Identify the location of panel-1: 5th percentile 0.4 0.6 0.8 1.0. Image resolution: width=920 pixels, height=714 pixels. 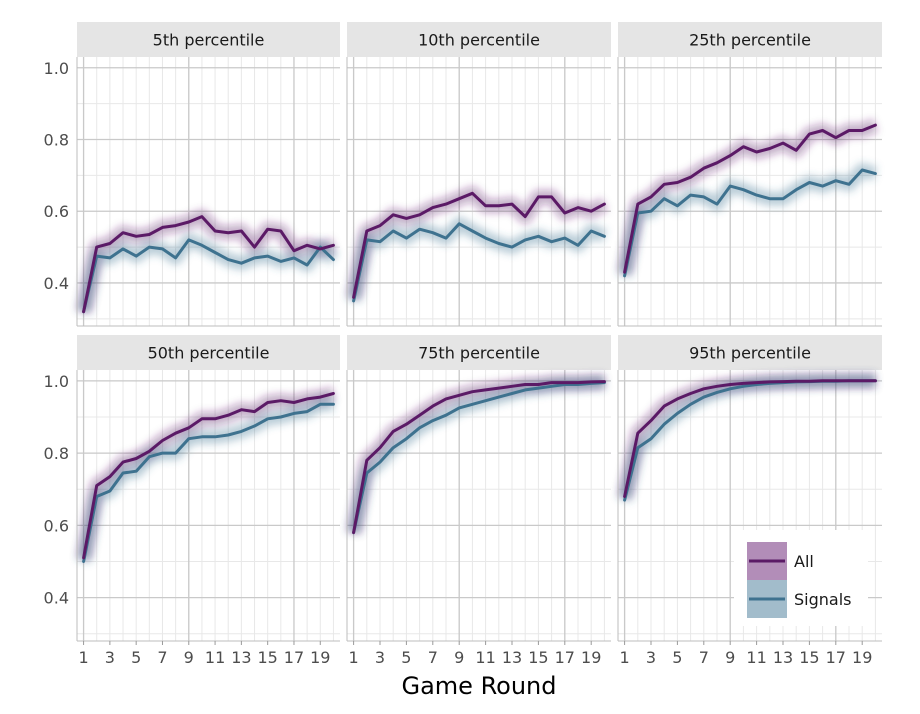
(192, 174).